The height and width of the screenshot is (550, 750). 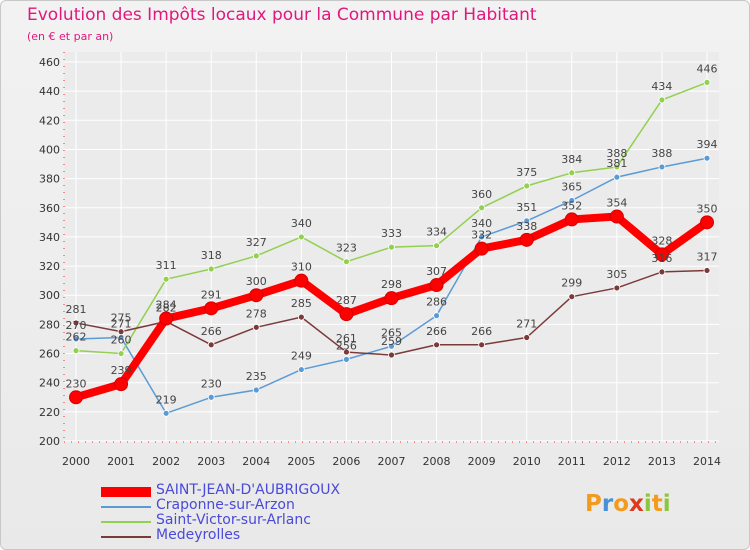 What do you see at coordinates (391, 341) in the screenshot?
I see `data-label-3: 259` at bounding box center [391, 341].